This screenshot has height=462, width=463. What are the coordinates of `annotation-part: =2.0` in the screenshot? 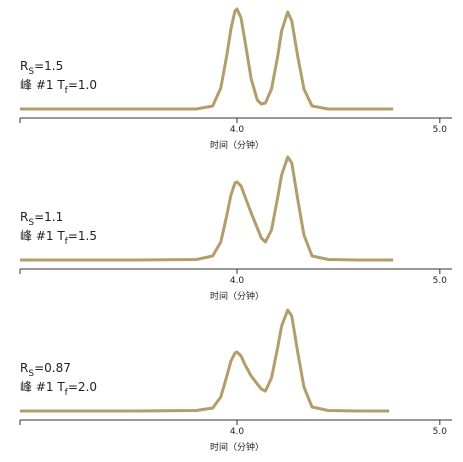 It's located at (82, 387).